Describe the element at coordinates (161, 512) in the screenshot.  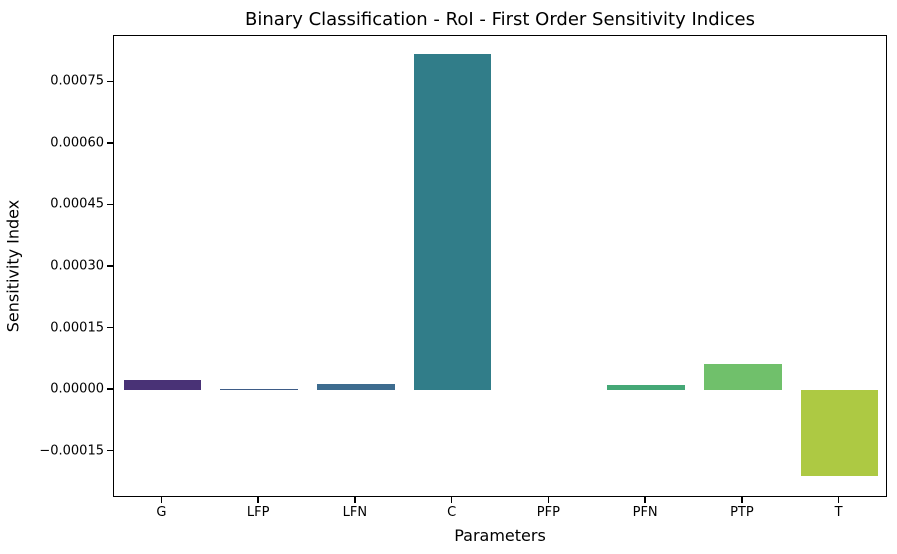
I see `x-tick-label: G` at that location.